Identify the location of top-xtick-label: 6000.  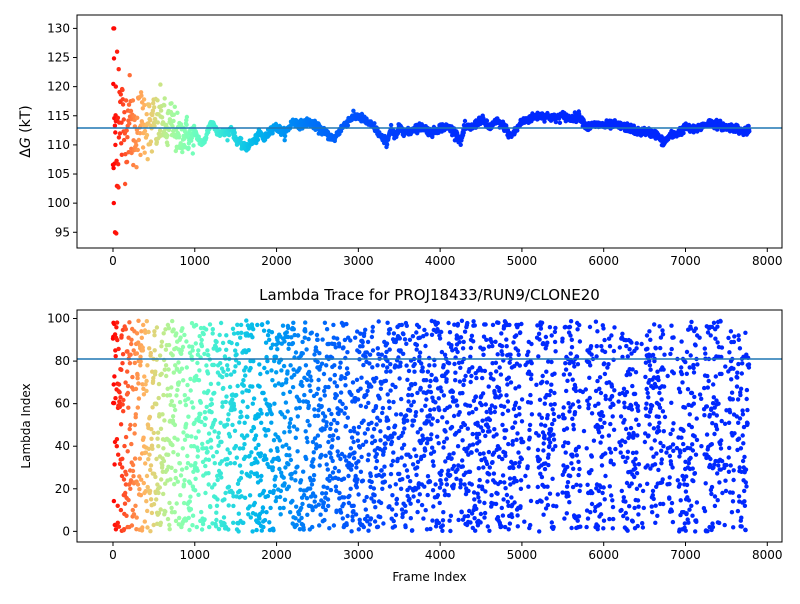
(603, 261).